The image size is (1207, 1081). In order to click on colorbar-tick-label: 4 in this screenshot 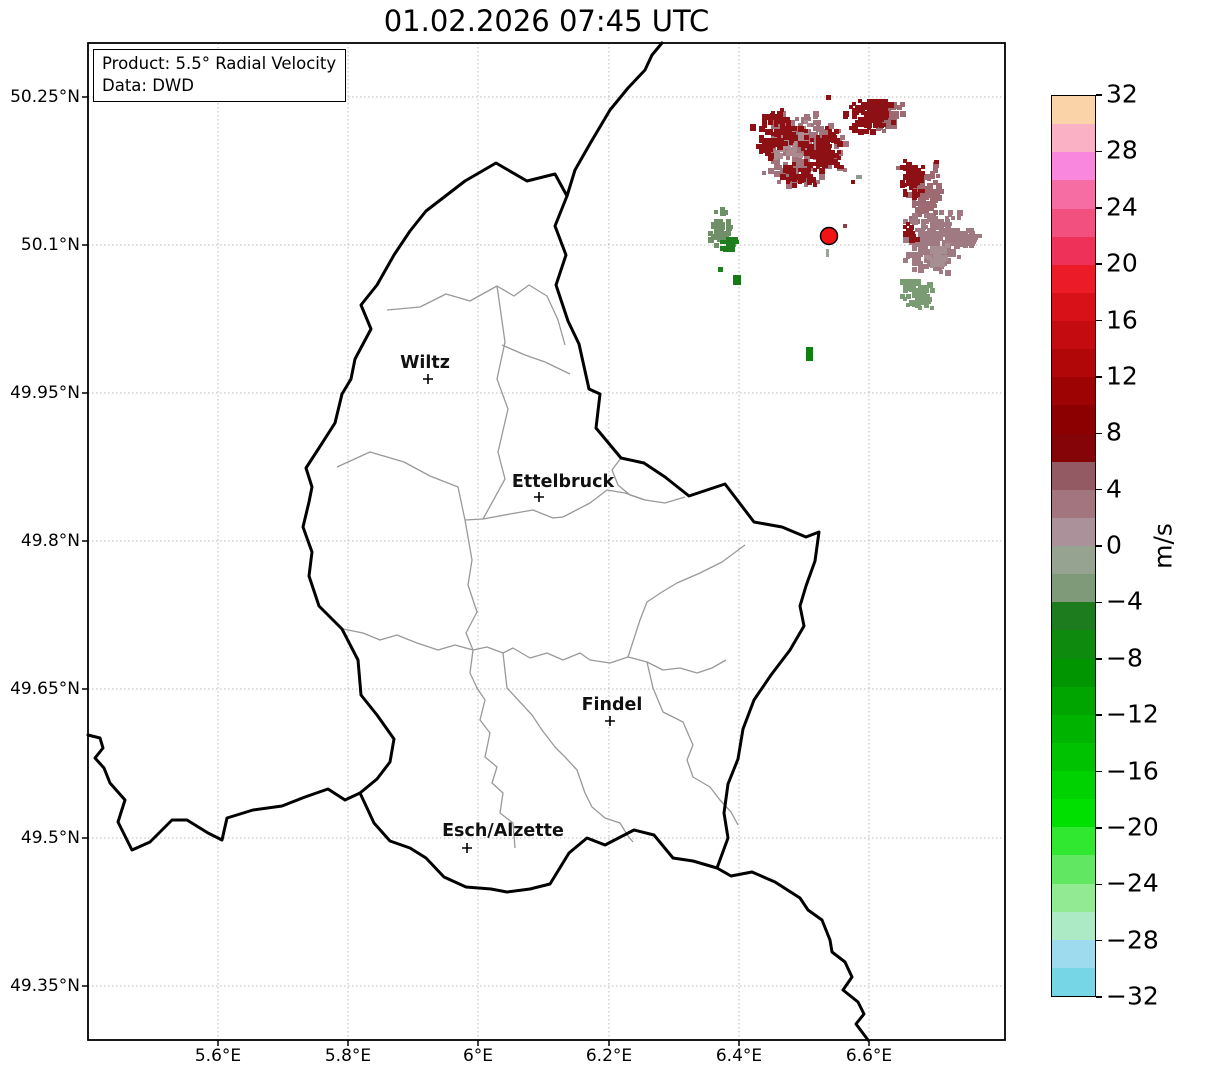, I will do `click(1114, 488)`.